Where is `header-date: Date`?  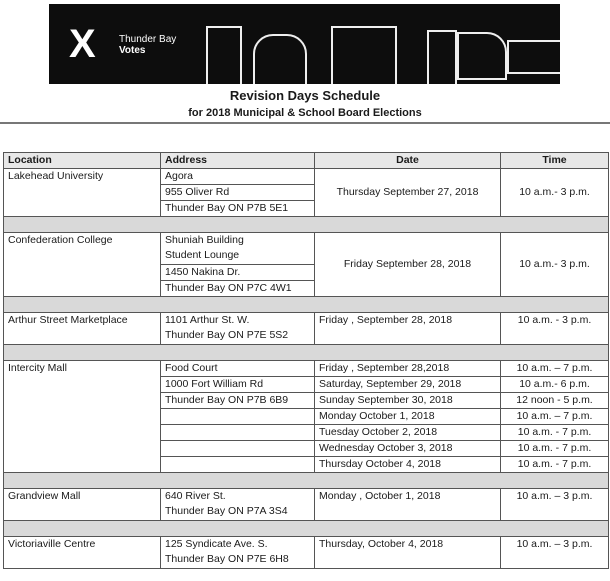
header-date: Date is located at coordinates (407, 160).